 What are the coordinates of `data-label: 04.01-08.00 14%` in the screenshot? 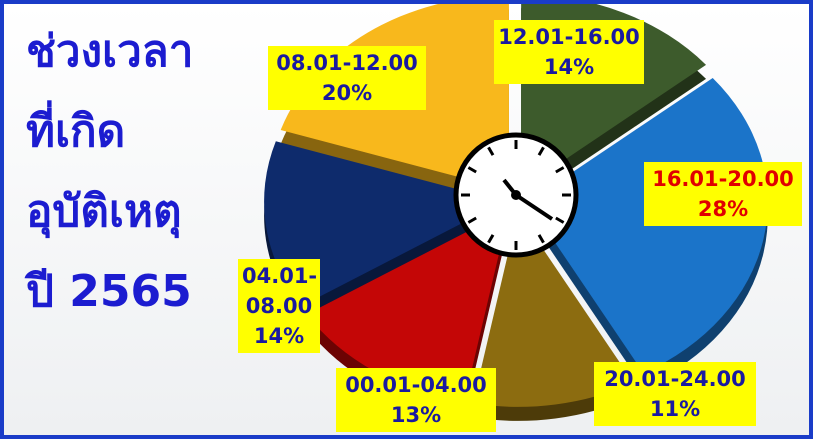 It's located at (279, 306).